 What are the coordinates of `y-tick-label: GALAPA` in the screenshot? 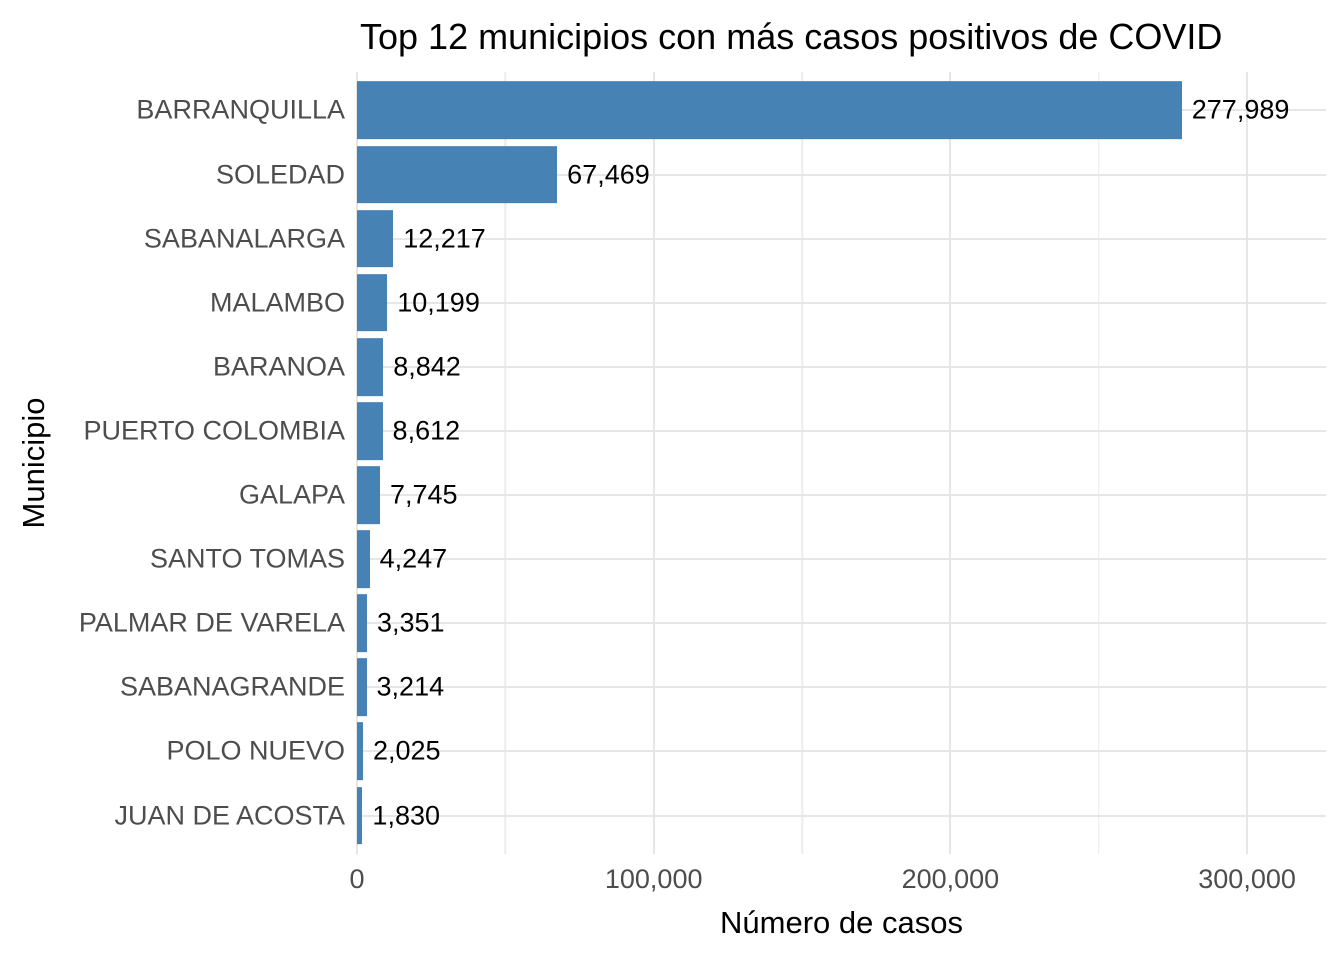 It's located at (291, 494).